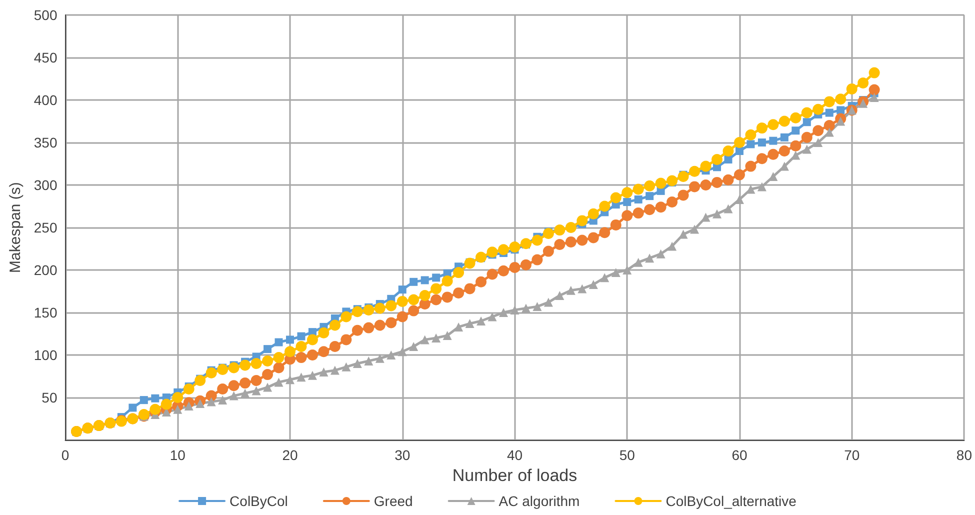  I want to click on y-tick-label: 250, so click(46, 228).